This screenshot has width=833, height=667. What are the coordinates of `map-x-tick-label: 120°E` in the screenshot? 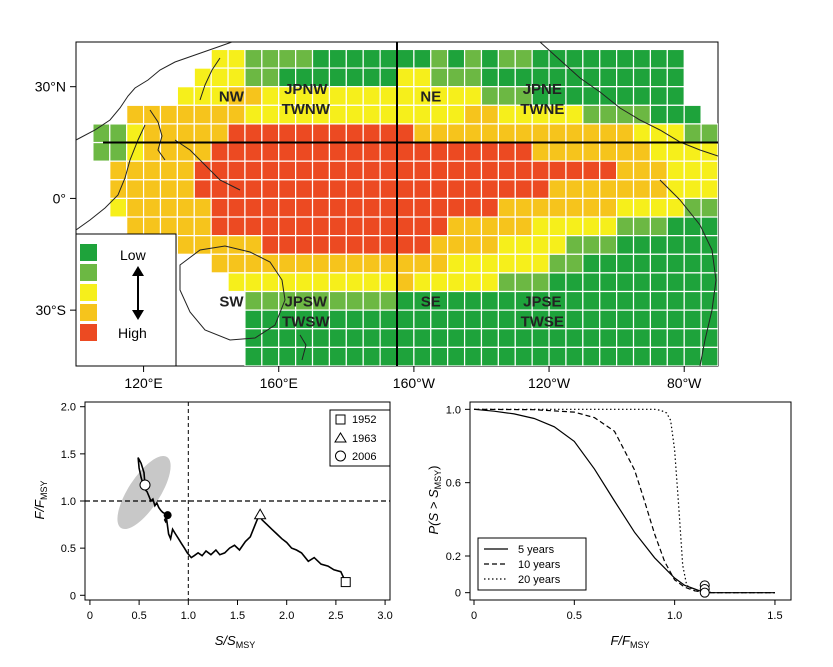 It's located at (143, 383).